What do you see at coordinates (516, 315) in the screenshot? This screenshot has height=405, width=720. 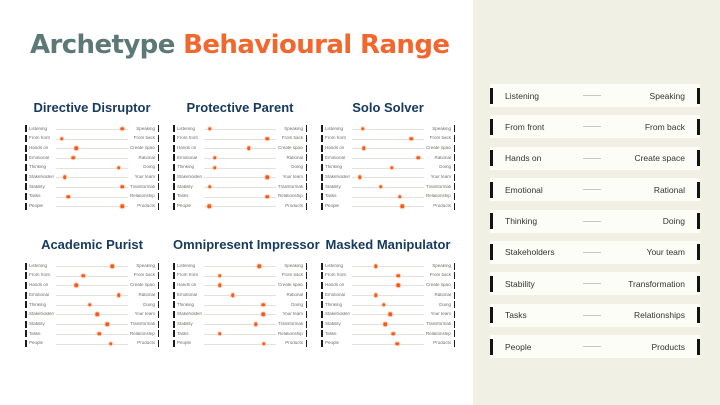 I see `legend-left-pole: Tasks` at bounding box center [516, 315].